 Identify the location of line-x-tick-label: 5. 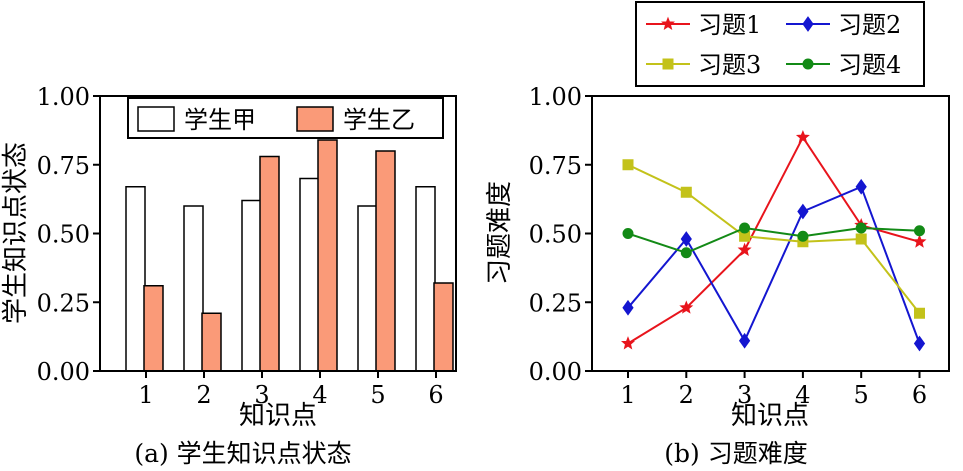
(861, 395).